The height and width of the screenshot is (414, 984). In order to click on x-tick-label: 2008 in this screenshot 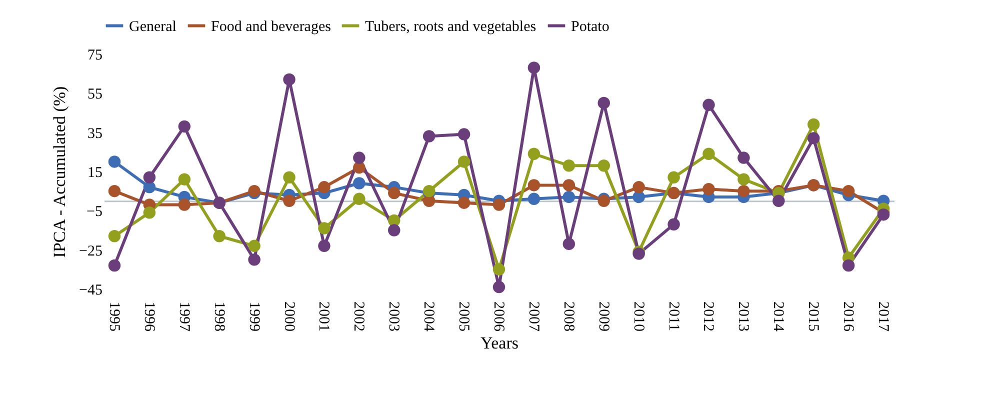, I will do `click(568, 317)`.